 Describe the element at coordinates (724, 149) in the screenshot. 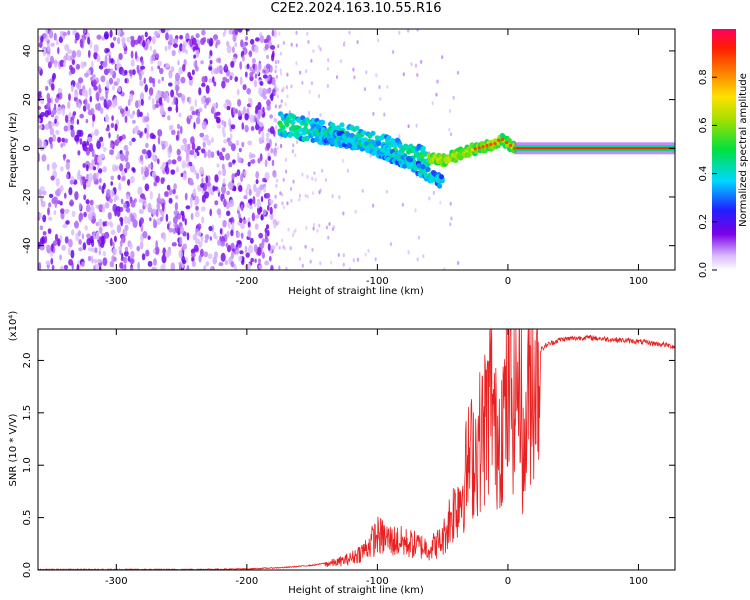

I see `colorbar-gradient` at that location.